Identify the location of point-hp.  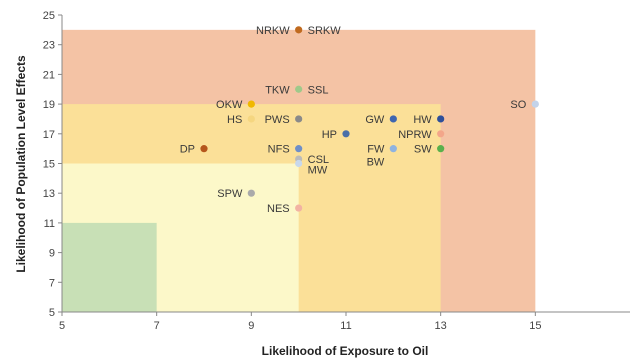
(346, 134).